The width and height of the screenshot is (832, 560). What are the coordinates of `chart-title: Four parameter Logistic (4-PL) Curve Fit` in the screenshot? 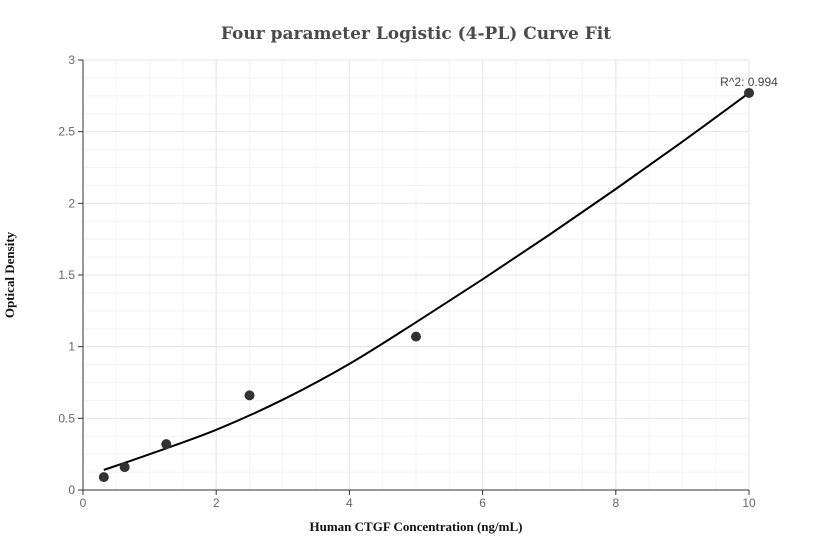 It's located at (416, 34).